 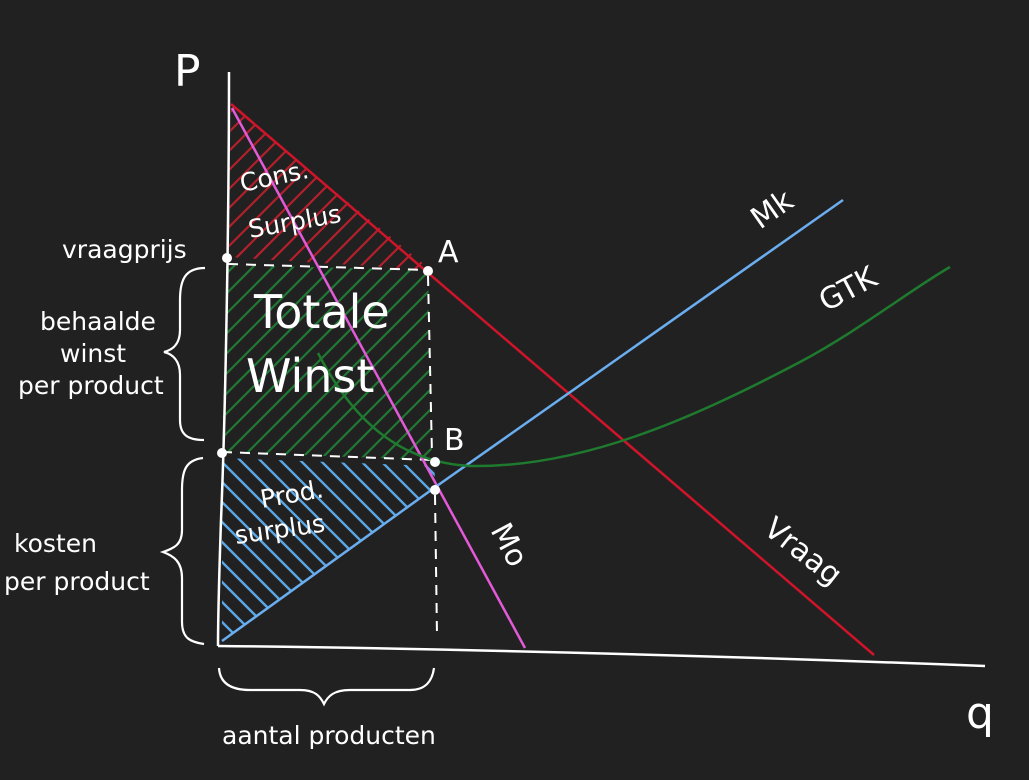 What do you see at coordinates (227, 258) in the screenshot?
I see `point-vraagprijs` at bounding box center [227, 258].